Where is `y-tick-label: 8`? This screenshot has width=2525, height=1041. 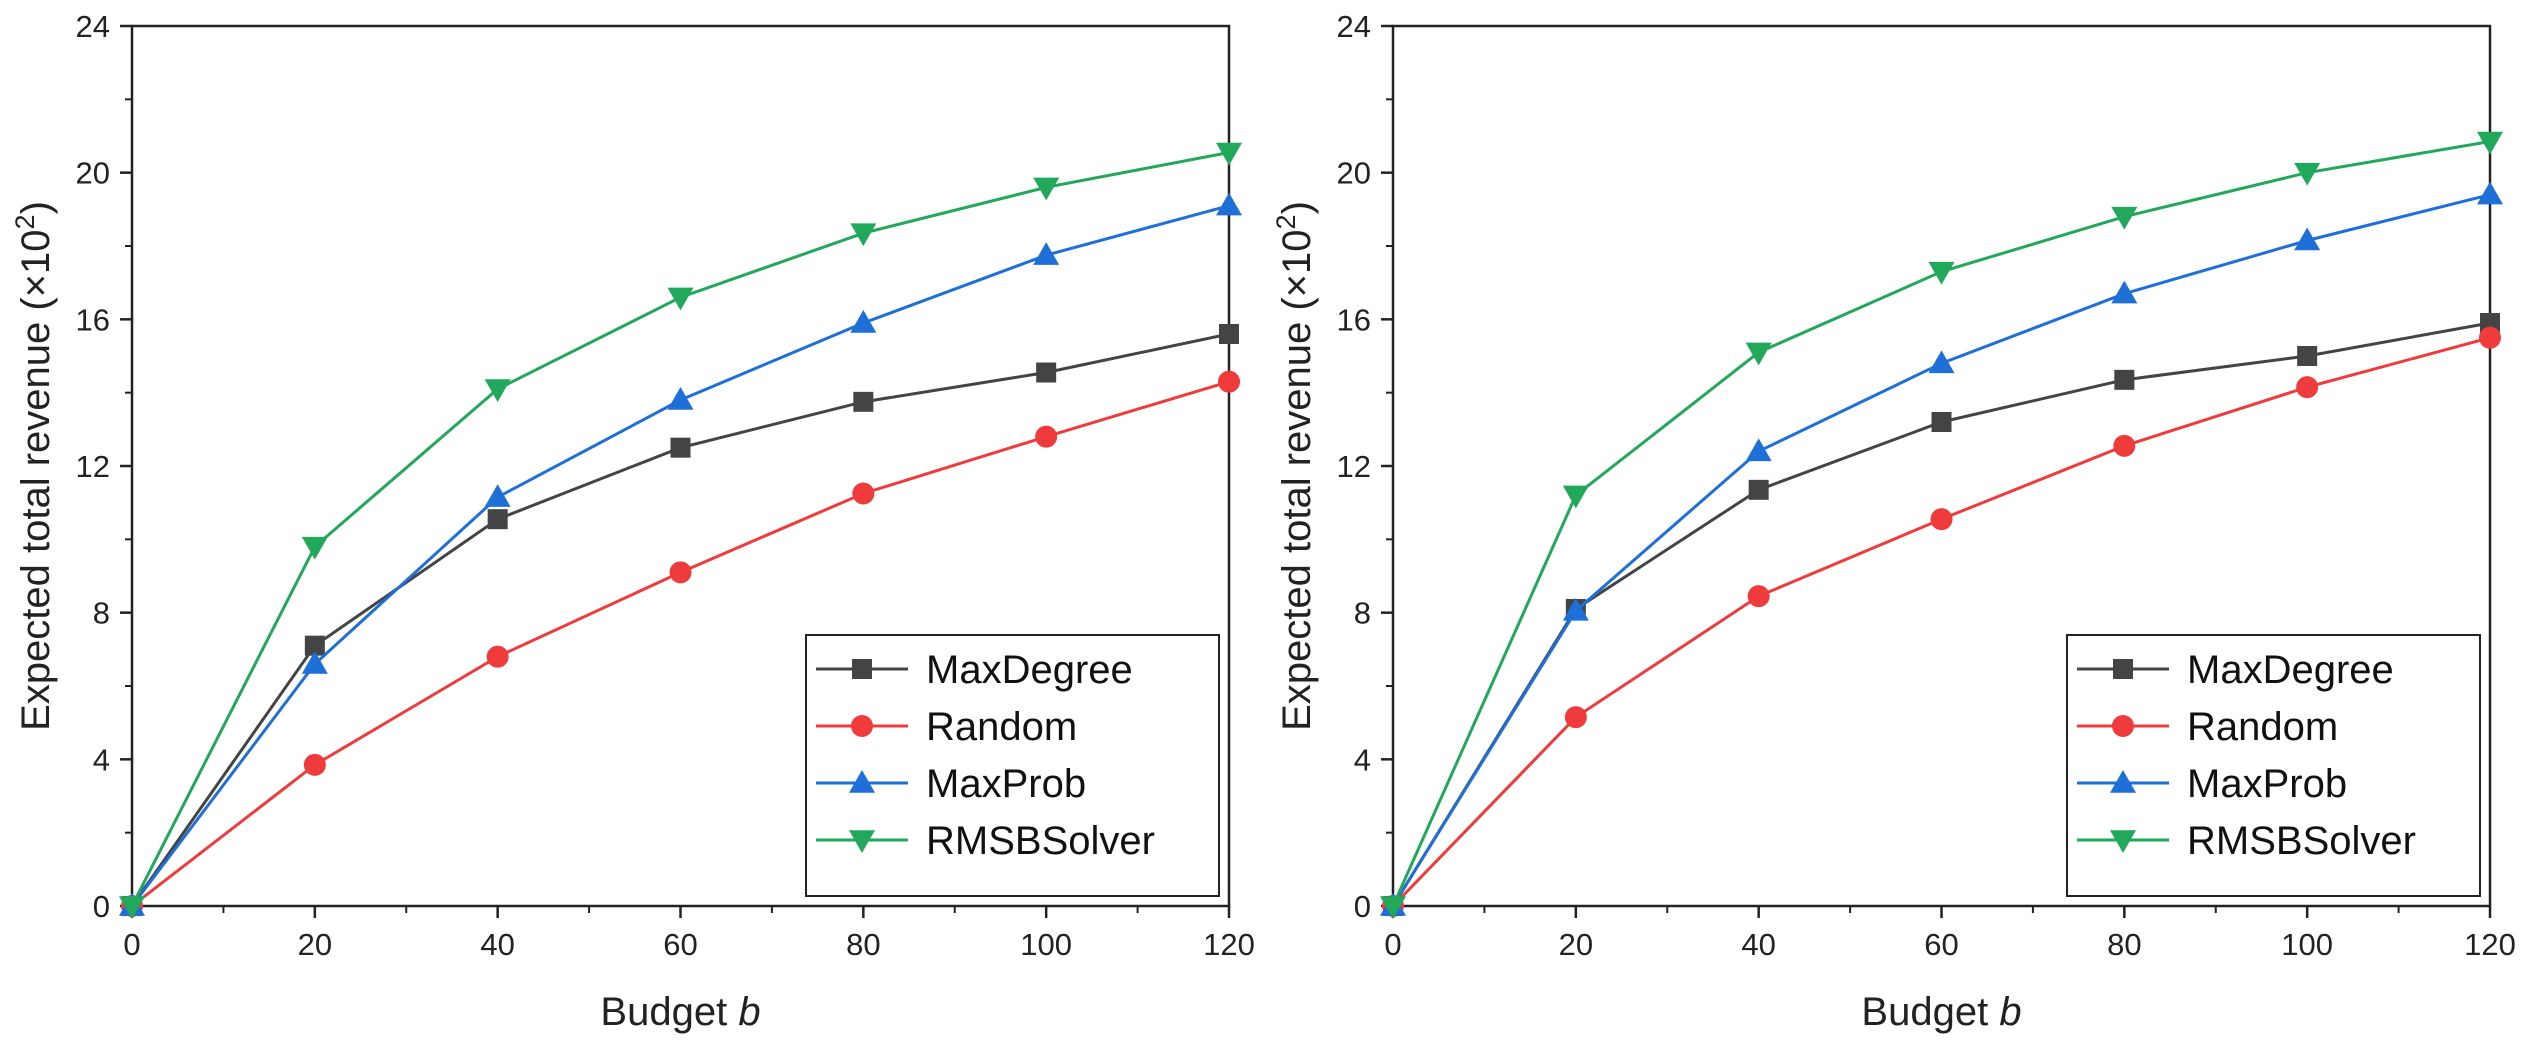 y-tick-label: 8 is located at coordinates (1362, 613).